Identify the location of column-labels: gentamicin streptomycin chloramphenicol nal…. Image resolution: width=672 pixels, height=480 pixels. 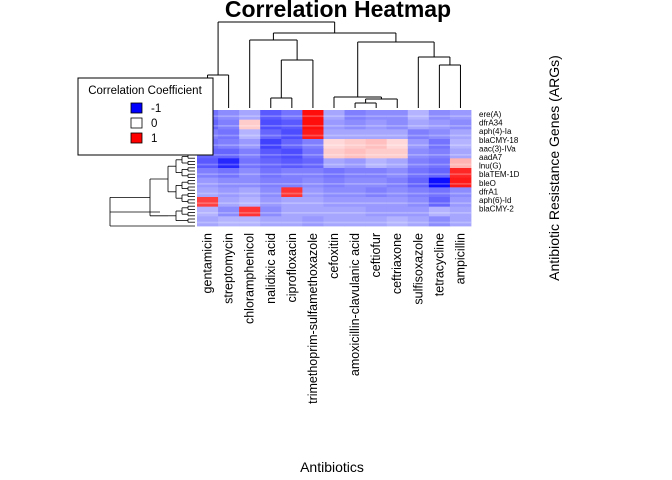
(334, 318).